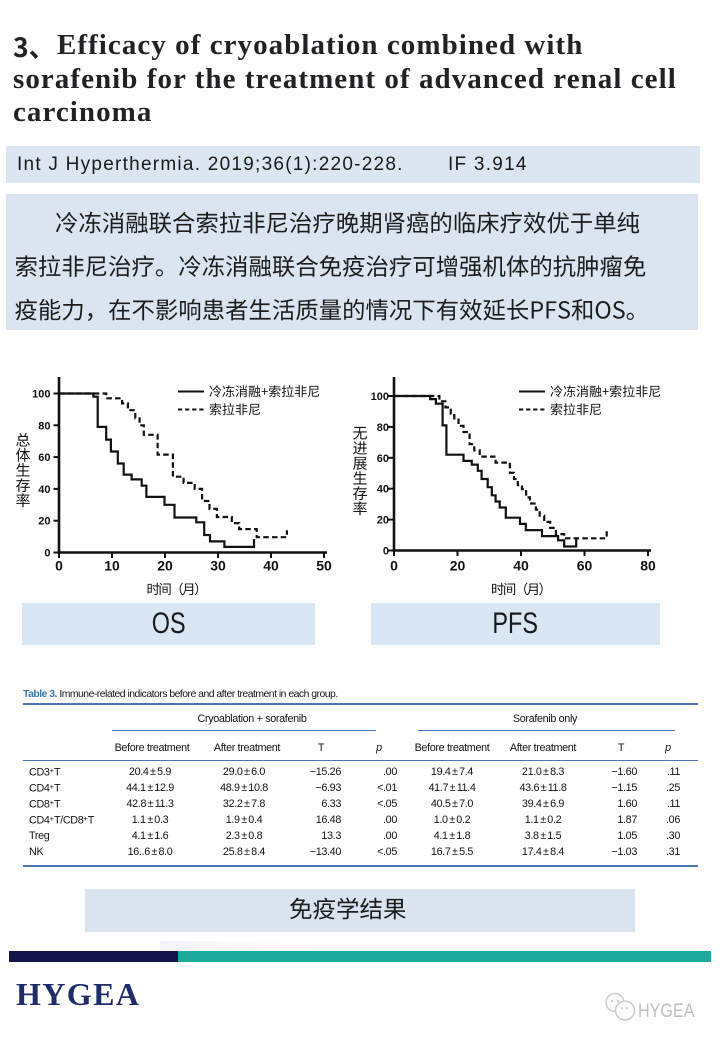 This screenshot has height=1040, width=720. Describe the element at coordinates (218, 566) in the screenshot. I see `svg-text: 30` at that location.